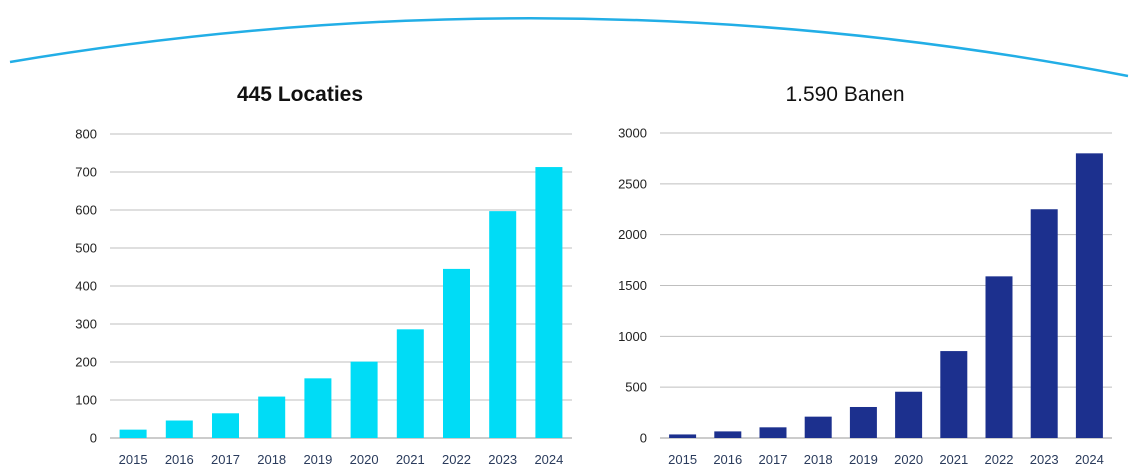 Image resolution: width=1138 pixels, height=466 pixels. What do you see at coordinates (844, 94) in the screenshot?
I see `chart-title: 1.590 Banen` at bounding box center [844, 94].